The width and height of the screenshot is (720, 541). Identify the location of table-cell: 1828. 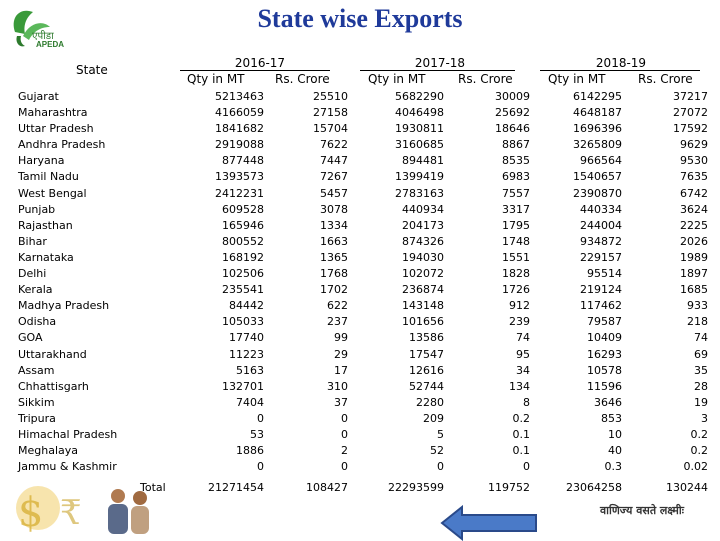
(516, 274).